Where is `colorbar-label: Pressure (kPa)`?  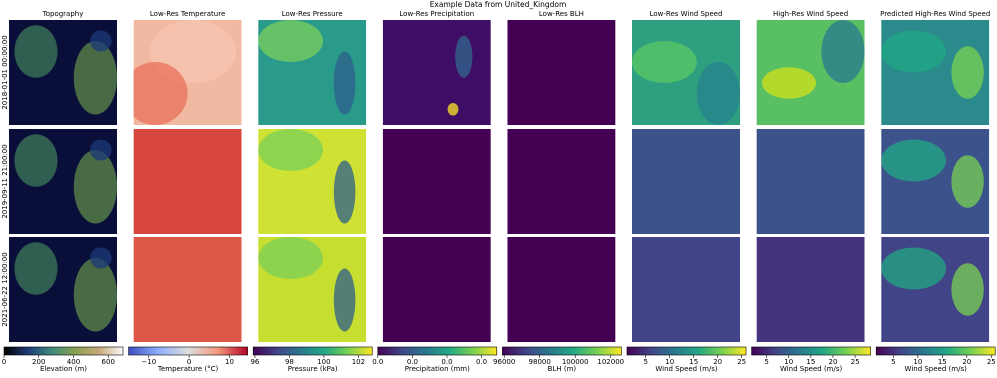
colorbar-label: Pressure (kPa) is located at coordinates (313, 369).